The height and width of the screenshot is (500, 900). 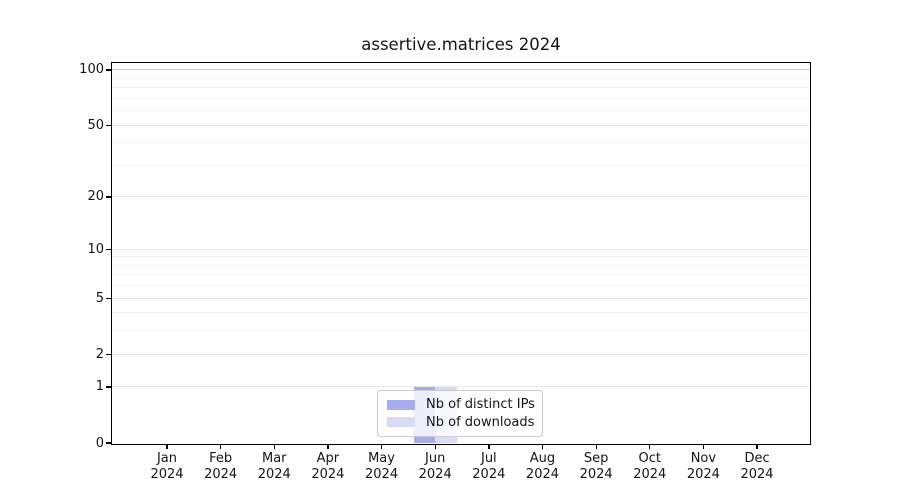 What do you see at coordinates (328, 466) in the screenshot?
I see `x-tick-label: Apr 2024` at bounding box center [328, 466].